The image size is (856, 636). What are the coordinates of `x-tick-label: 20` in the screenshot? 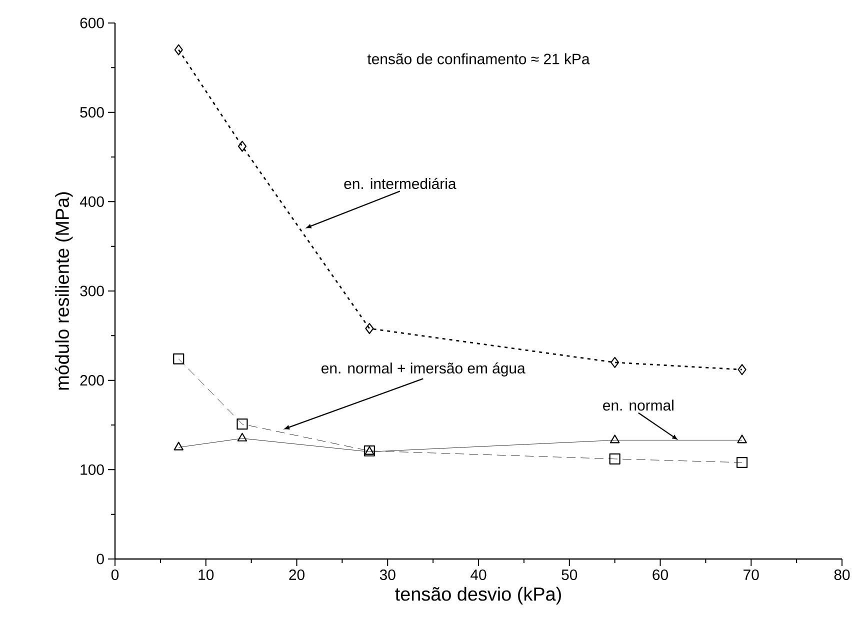 It's located at (296, 574).